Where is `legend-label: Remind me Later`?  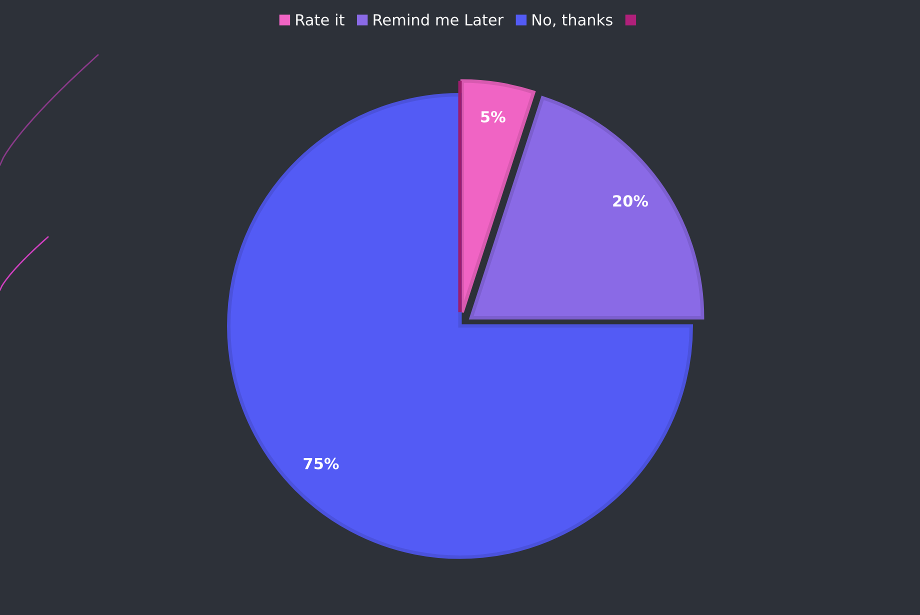
legend-label: Remind me Later is located at coordinates (439, 20).